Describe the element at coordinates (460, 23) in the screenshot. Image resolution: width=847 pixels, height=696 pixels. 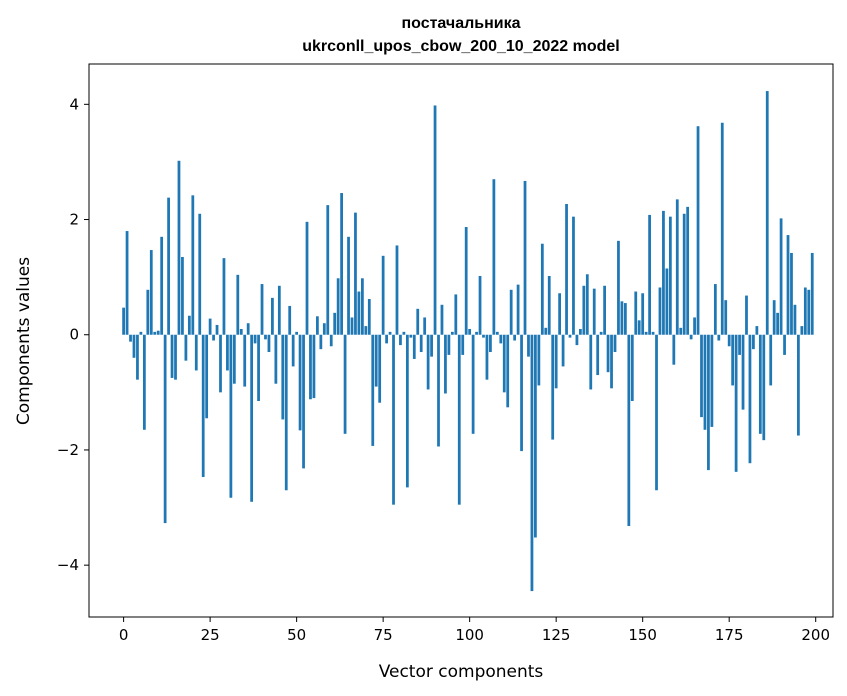
I see `chart-title: постачальника` at that location.